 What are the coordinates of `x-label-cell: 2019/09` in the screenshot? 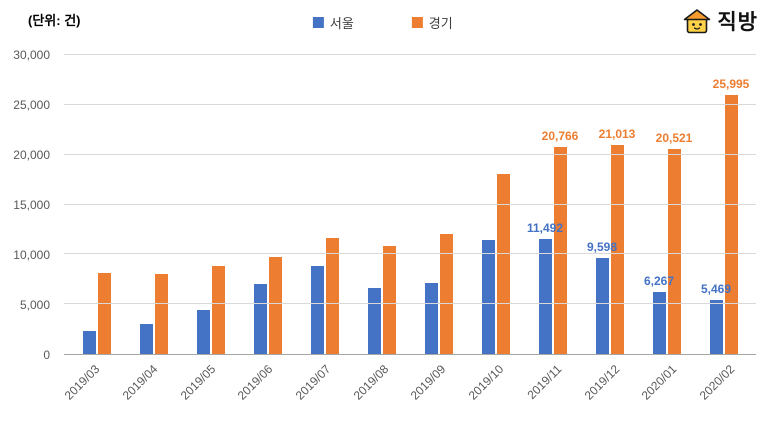 It's located at (438, 388).